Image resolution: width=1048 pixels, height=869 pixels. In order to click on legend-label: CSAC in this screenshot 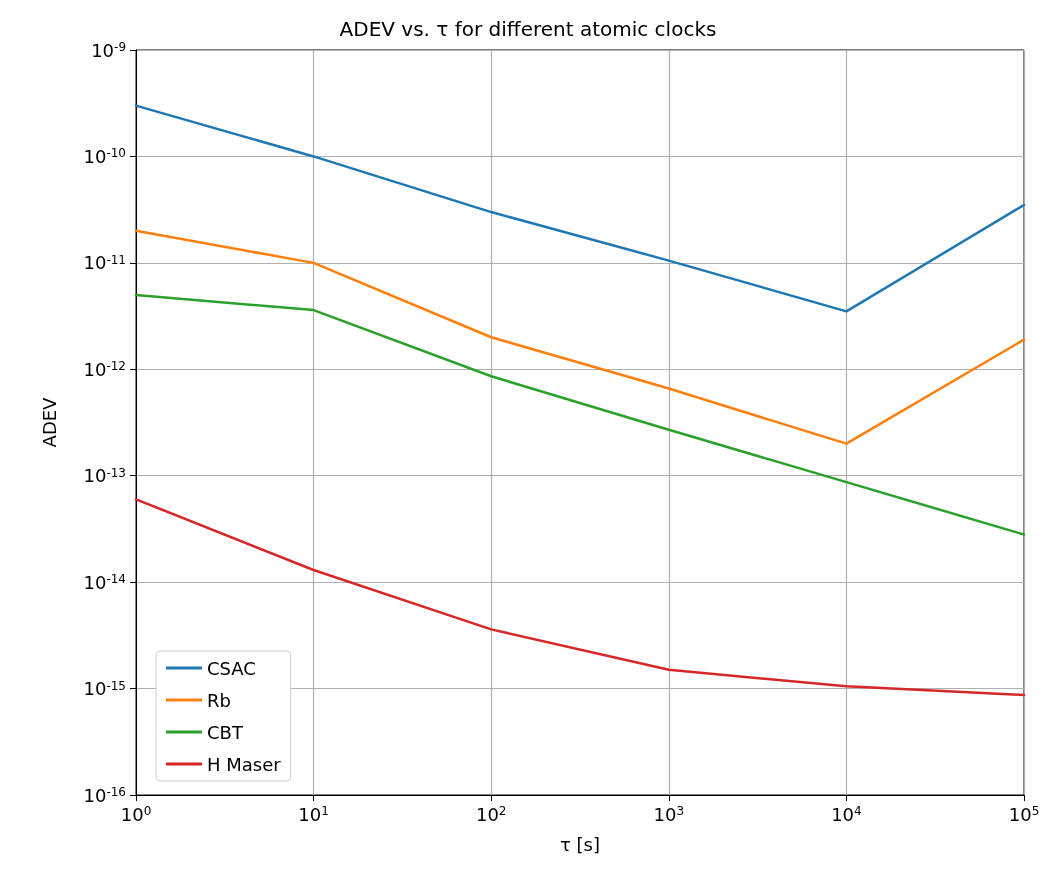, I will do `click(231, 668)`.